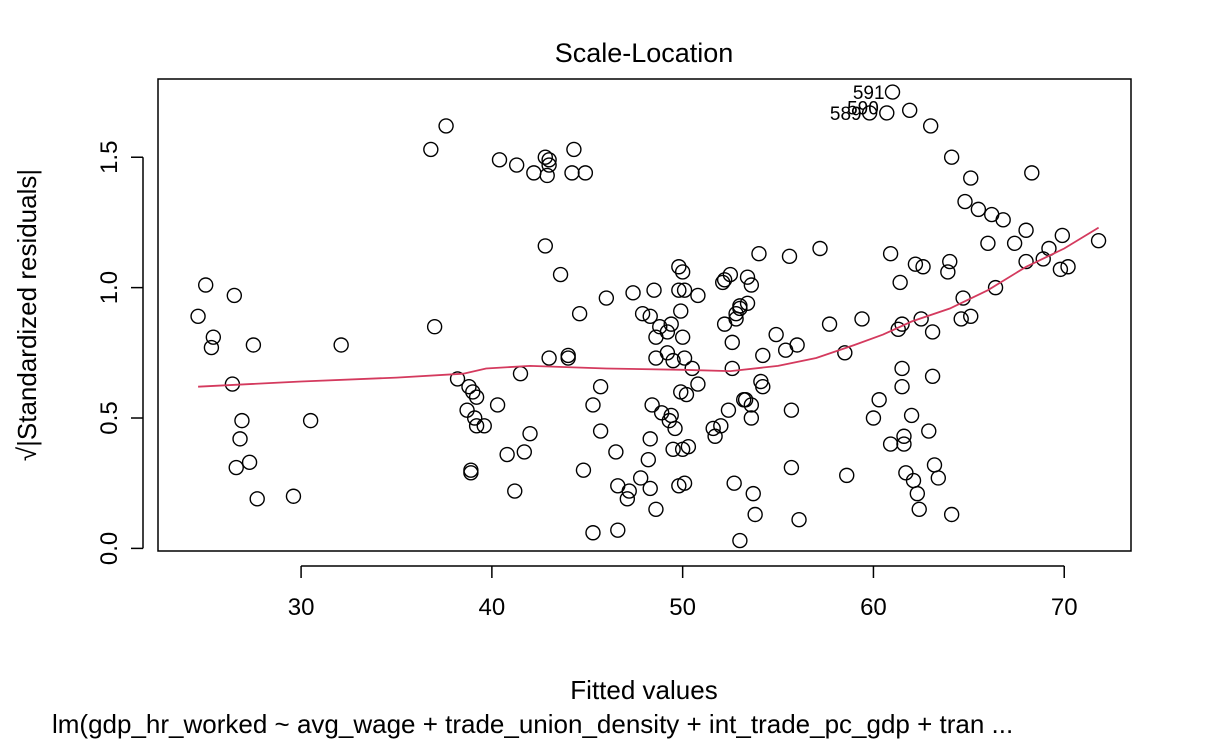 This screenshot has width=1212, height=749. What do you see at coordinates (109, 548) in the screenshot?
I see `y-tick-label: 0.0` at bounding box center [109, 548].